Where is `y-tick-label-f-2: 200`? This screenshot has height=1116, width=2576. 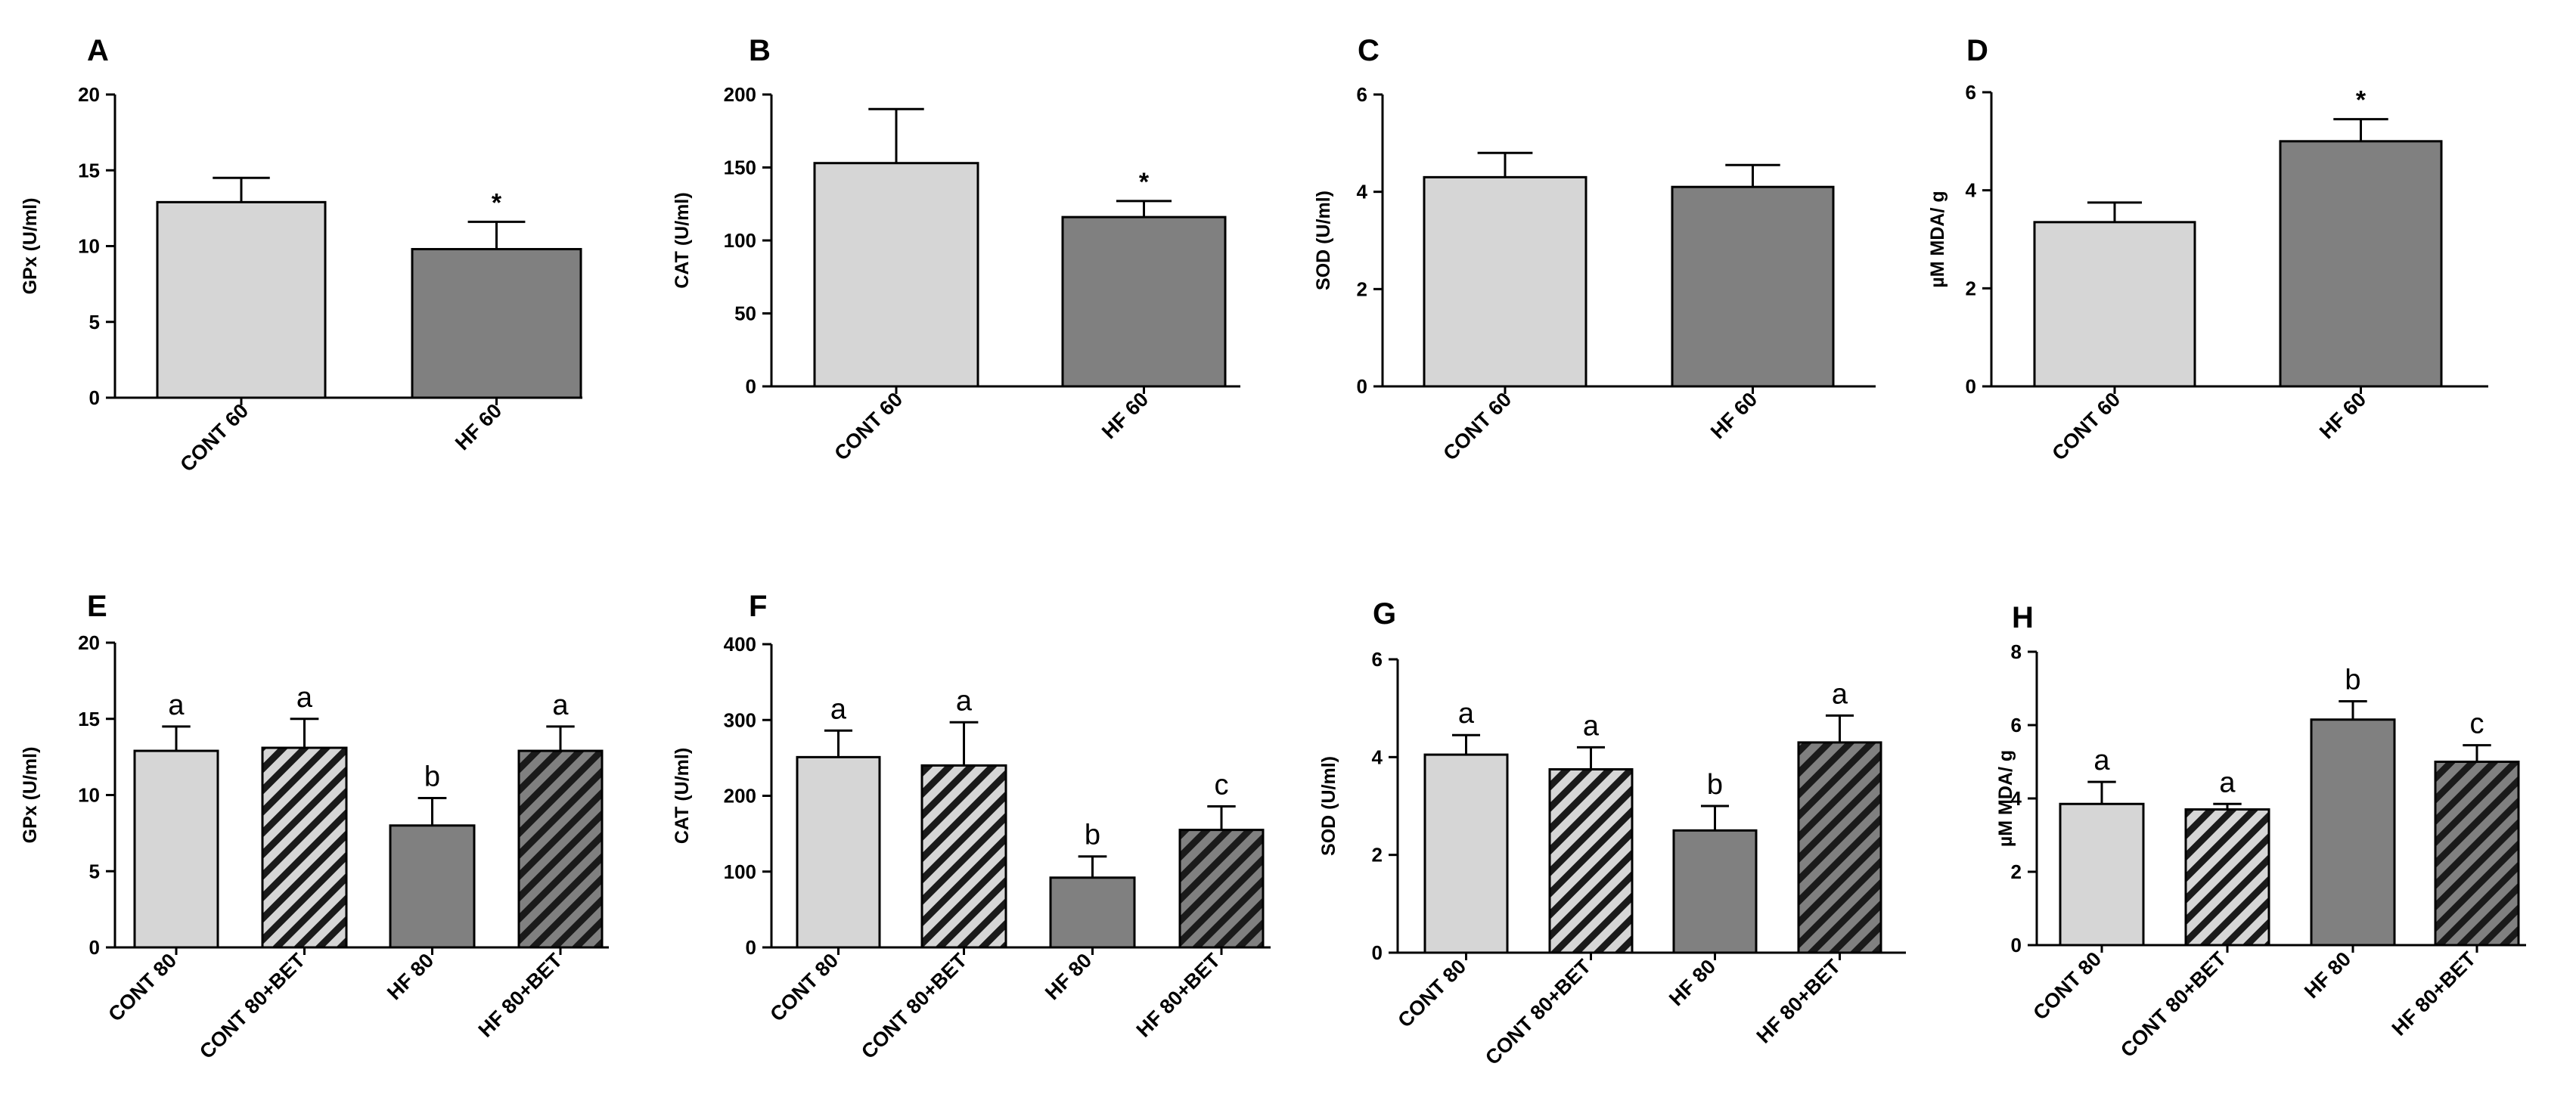 y-tick-label-f-2: 200 is located at coordinates (740, 796).